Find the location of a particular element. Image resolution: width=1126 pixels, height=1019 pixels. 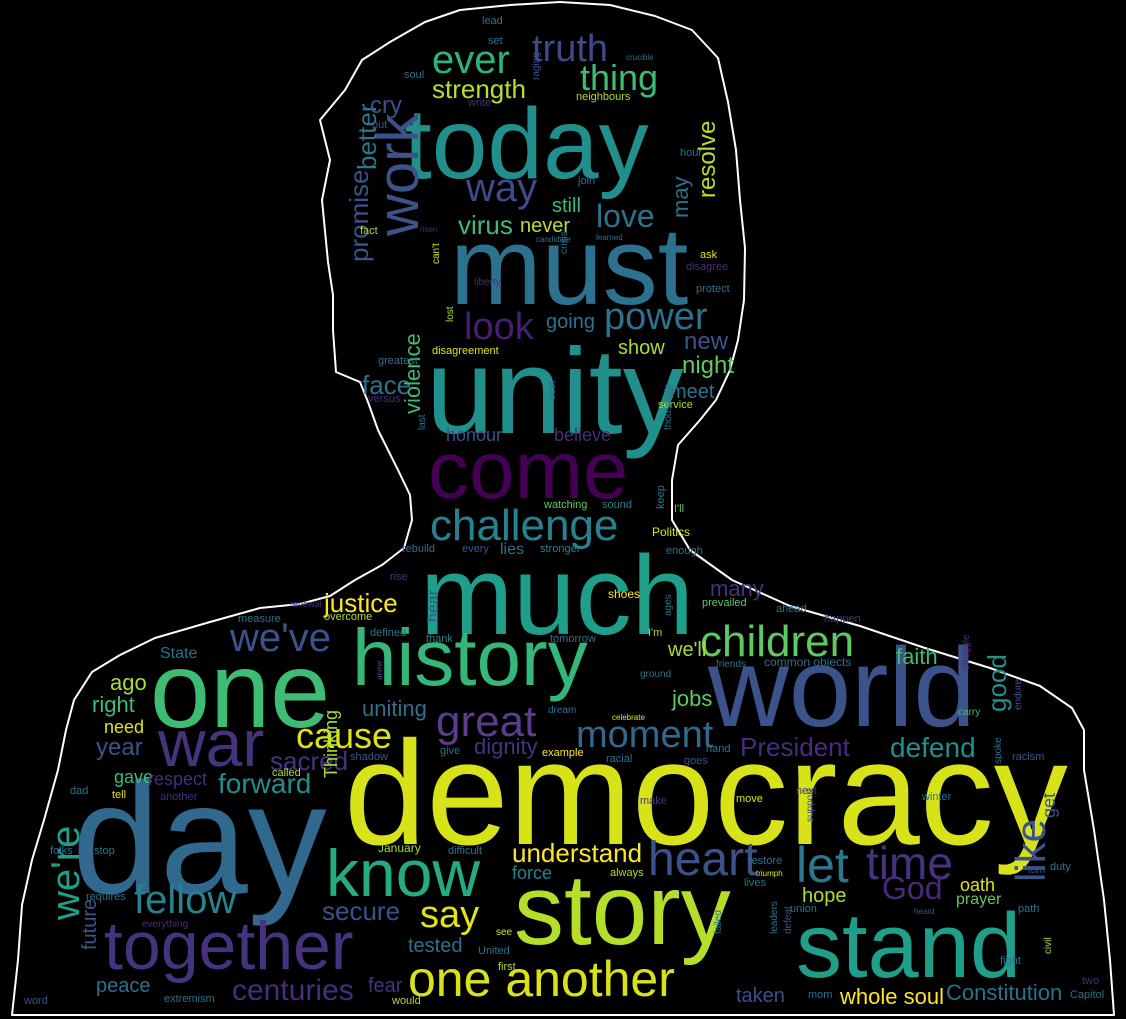

word-understand: understand is located at coordinates (577, 853).